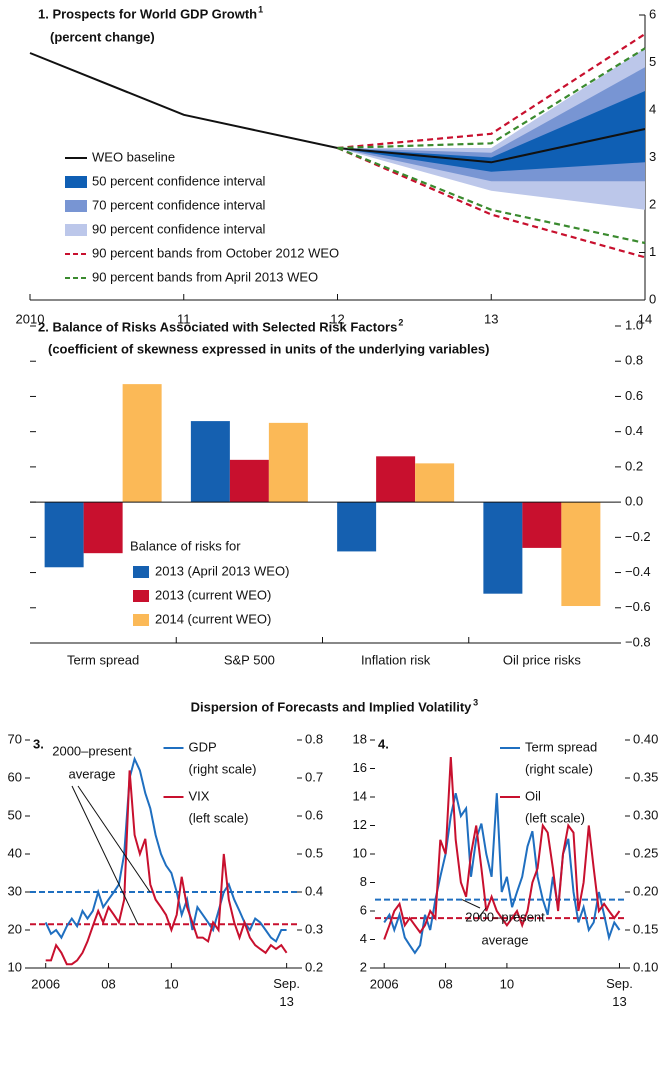  What do you see at coordinates (185, 545) in the screenshot?
I see `legend-title: Balance of risks for` at bounding box center [185, 545].